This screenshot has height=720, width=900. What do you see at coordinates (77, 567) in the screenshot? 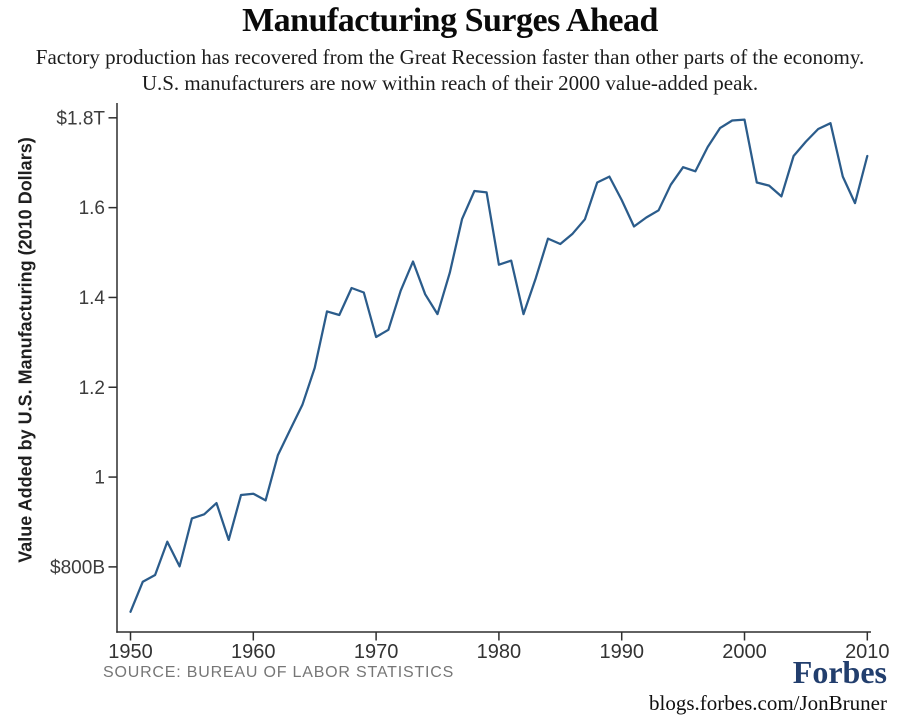
I see `y-tick-label: $800B` at bounding box center [77, 567].